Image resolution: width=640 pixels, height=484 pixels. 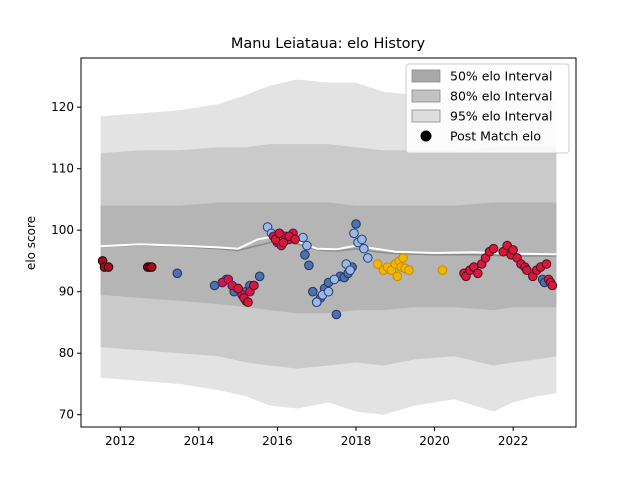 What do you see at coordinates (120, 441) in the screenshot?
I see `x-tick-label: 2012` at bounding box center [120, 441].